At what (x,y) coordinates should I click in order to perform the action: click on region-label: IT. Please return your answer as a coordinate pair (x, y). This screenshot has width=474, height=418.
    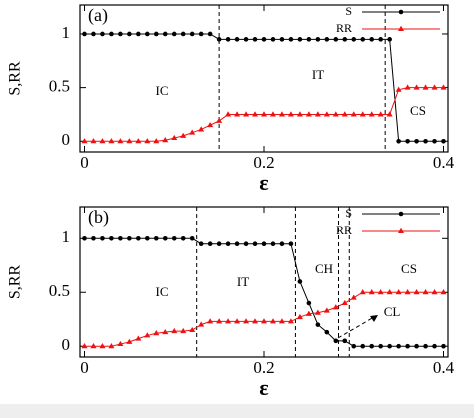
    Looking at the image, I should click on (243, 281).